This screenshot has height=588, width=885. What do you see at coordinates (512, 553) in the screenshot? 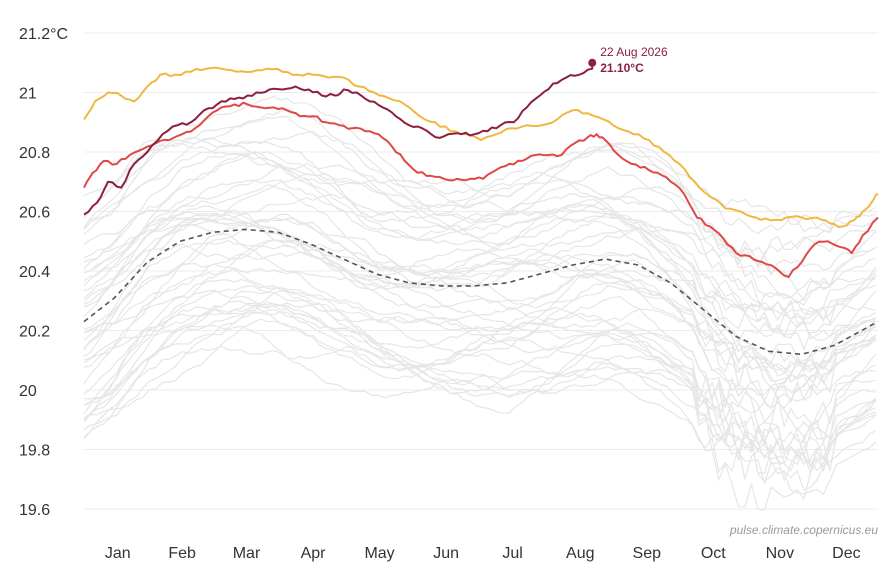
I see `x-tick-label: Jul` at bounding box center [512, 553].